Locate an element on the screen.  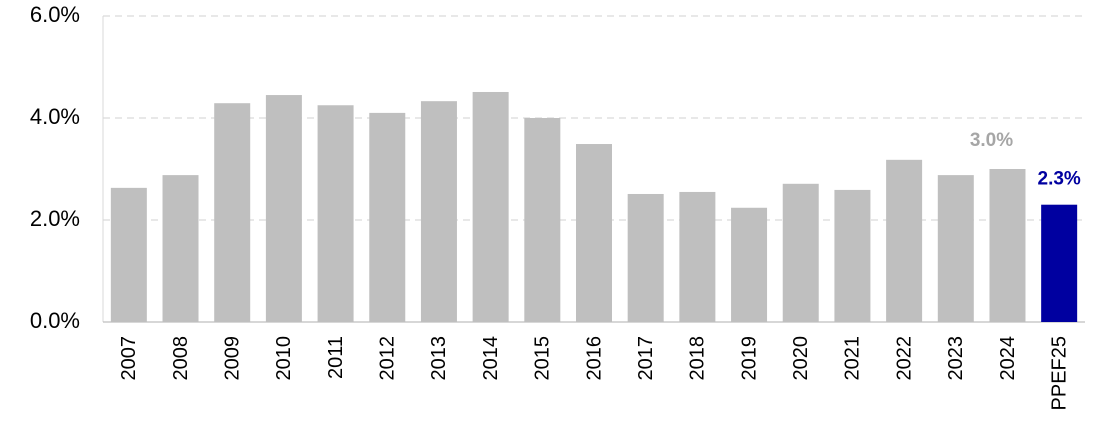
x-tick-label: 2011 is located at coordinates (336, 357).